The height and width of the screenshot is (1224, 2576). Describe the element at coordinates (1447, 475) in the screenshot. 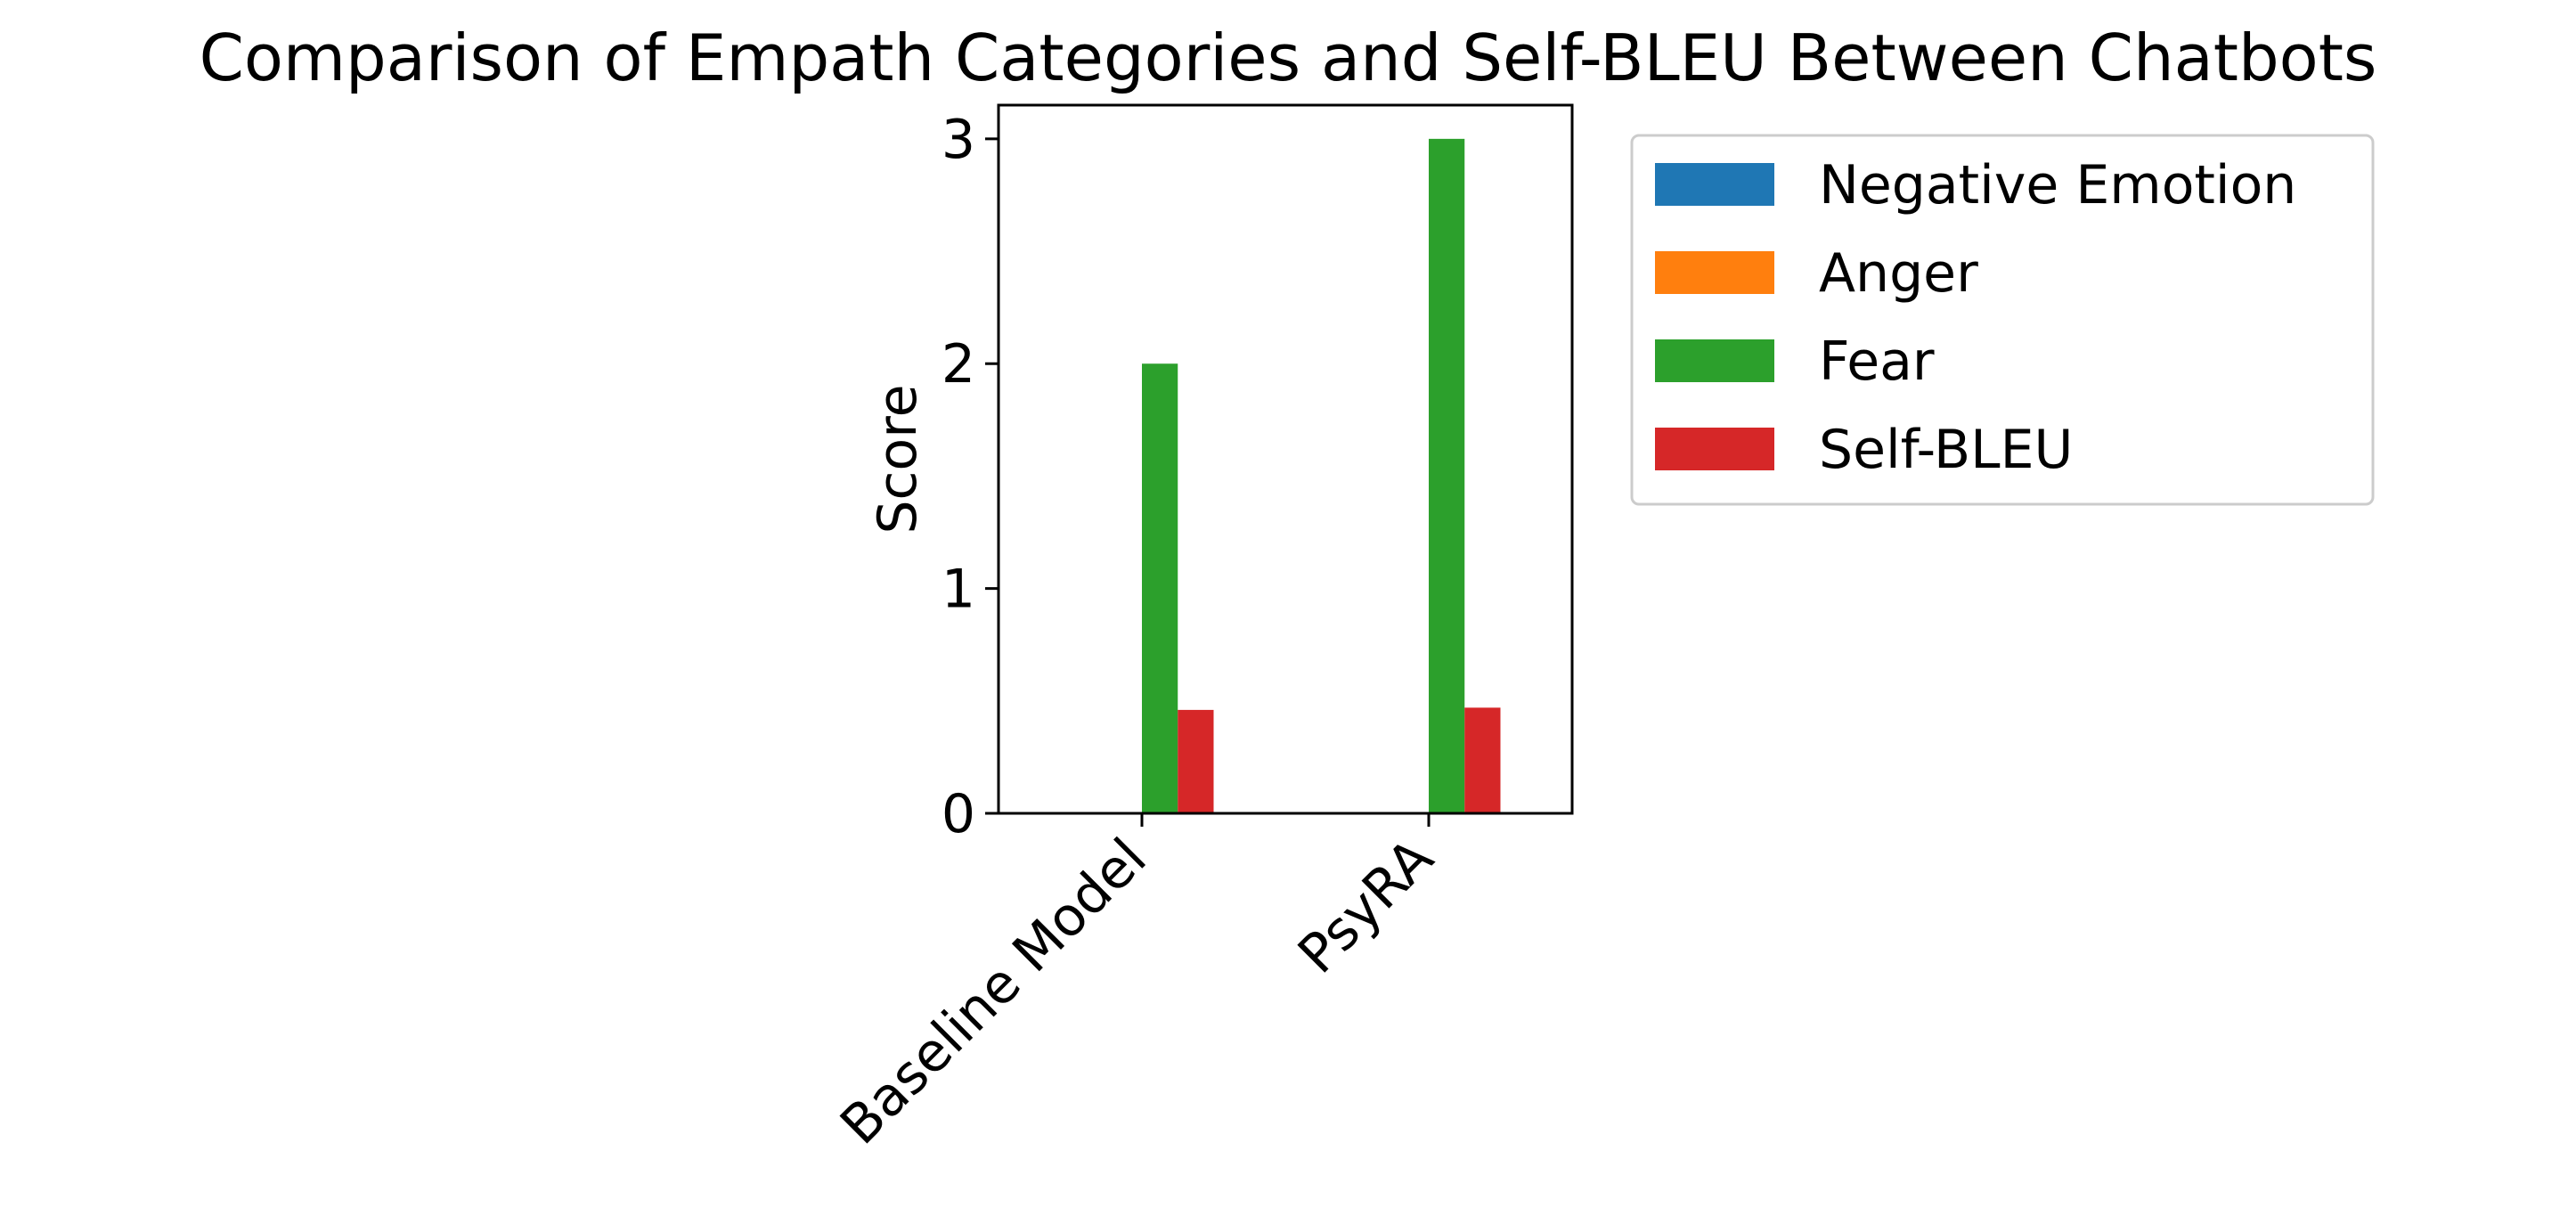

I see `bar-fear-psyra` at that location.